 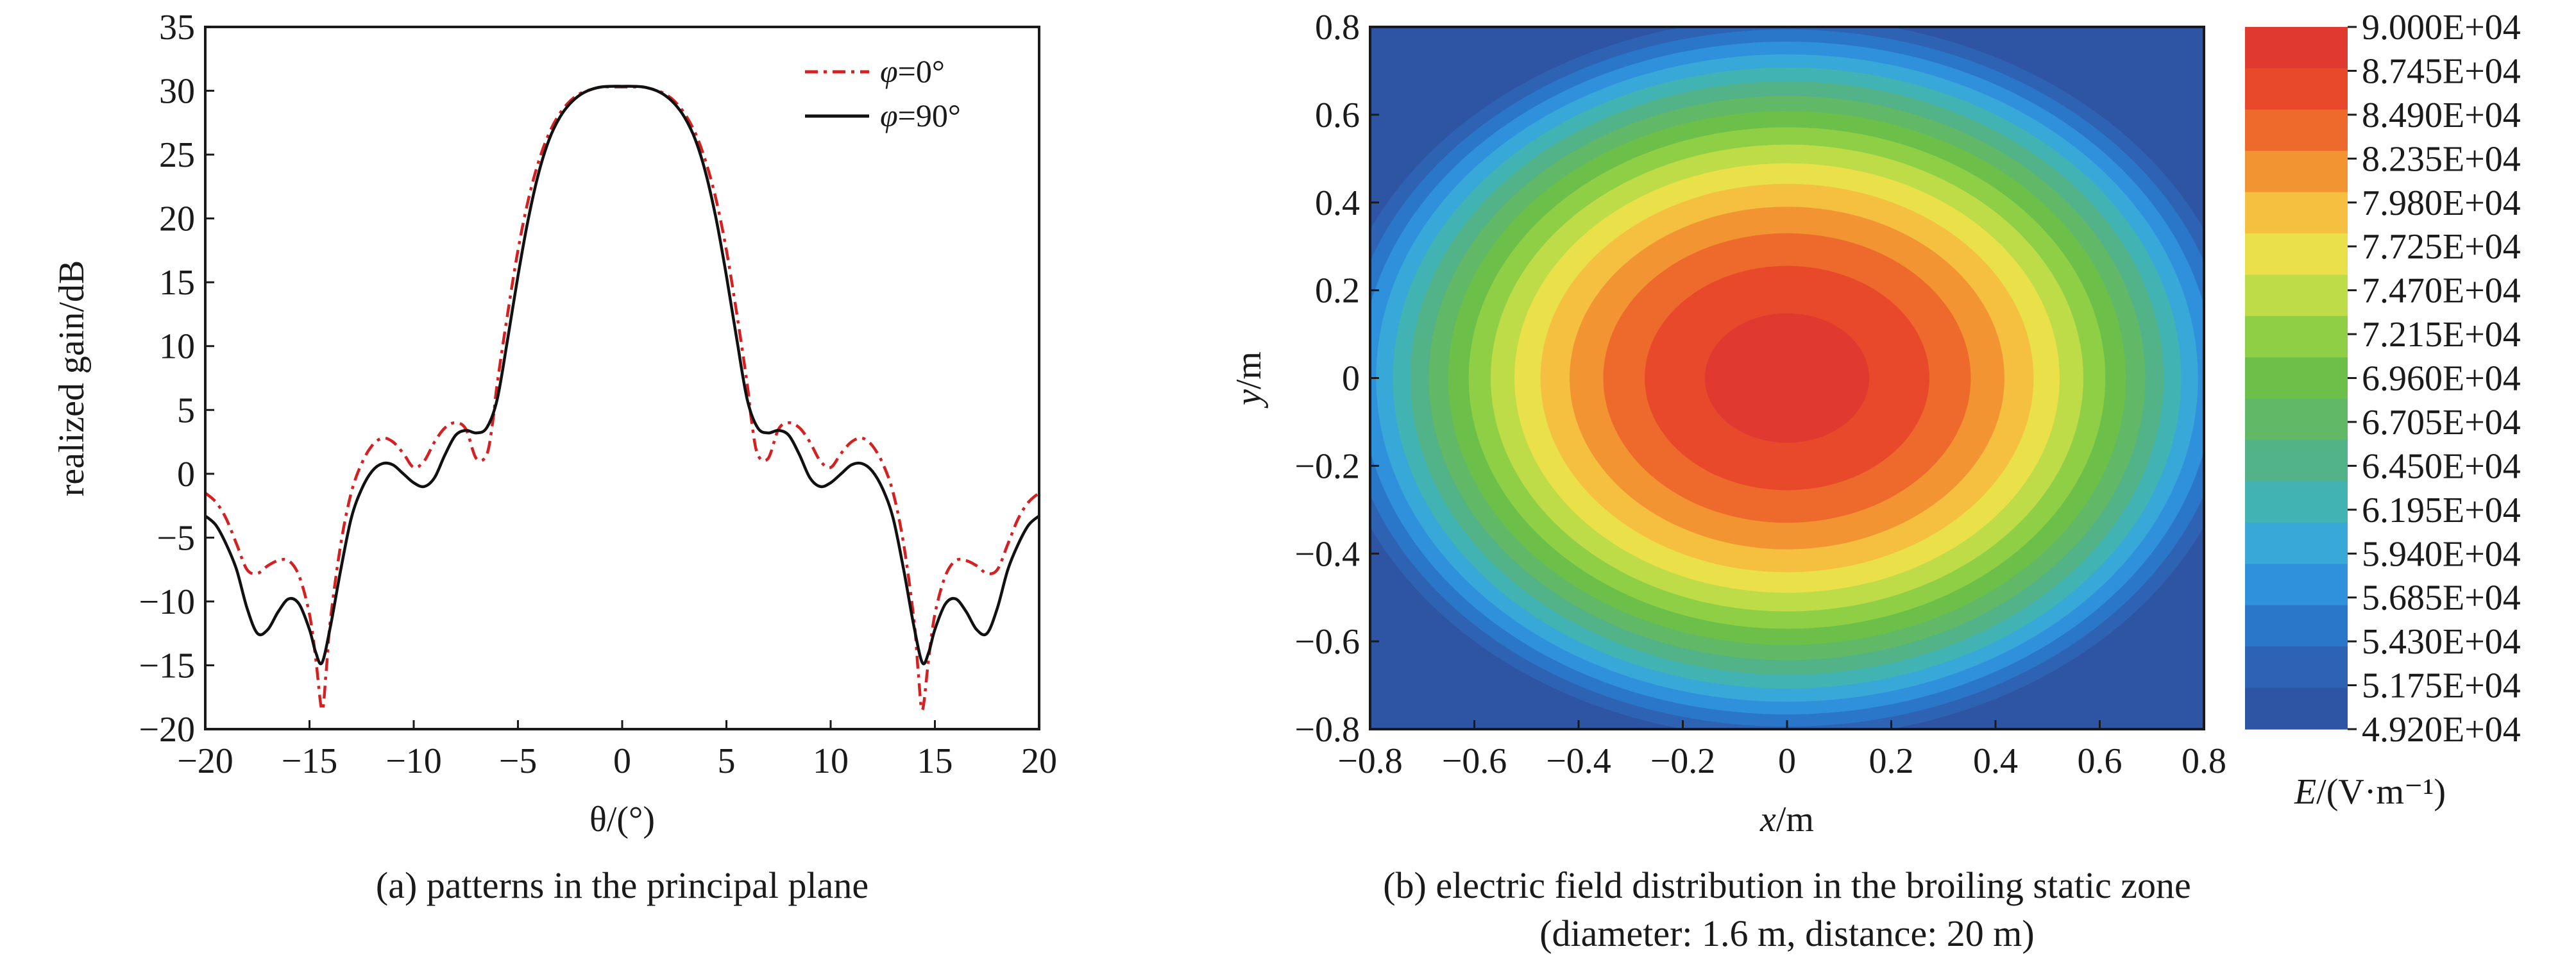 I want to click on colorbar-tick-label: 8.745E+04, so click(x=2441, y=71).